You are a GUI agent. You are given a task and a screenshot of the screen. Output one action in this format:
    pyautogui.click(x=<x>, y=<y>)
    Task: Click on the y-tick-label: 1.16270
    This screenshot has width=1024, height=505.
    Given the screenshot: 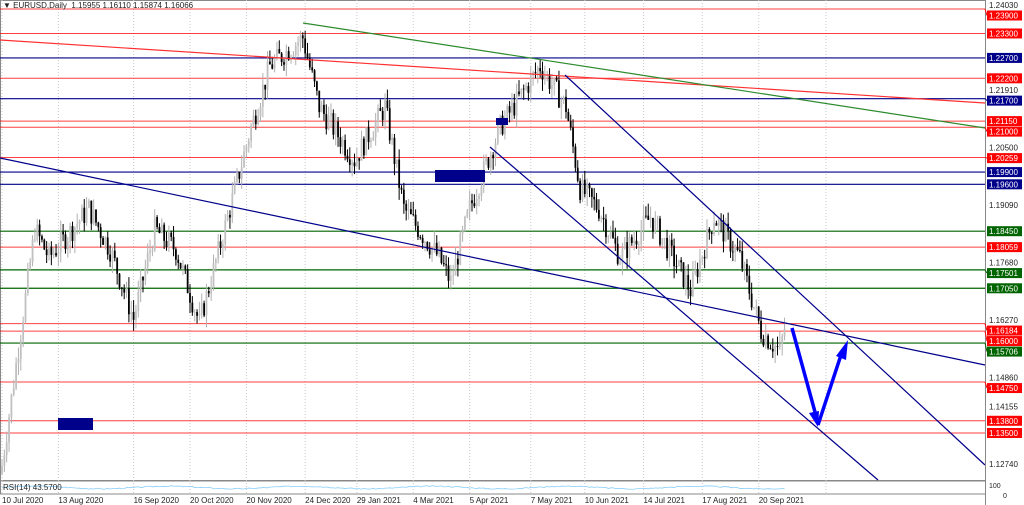 What is the action you would take?
    pyautogui.click(x=1003, y=320)
    